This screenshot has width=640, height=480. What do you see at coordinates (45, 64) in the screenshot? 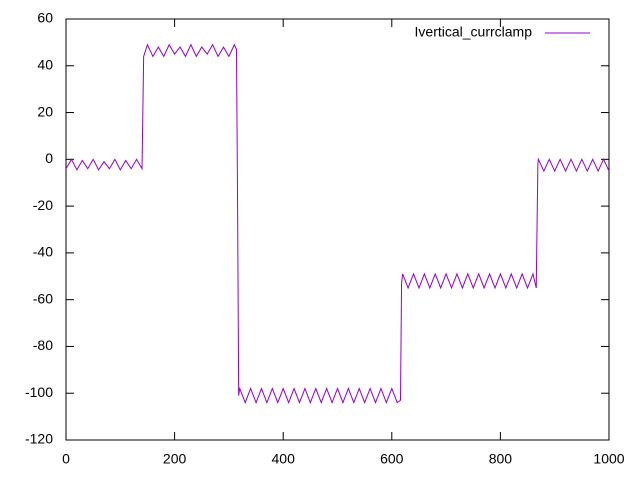
I see `y-tick-label: 40` at bounding box center [45, 64].